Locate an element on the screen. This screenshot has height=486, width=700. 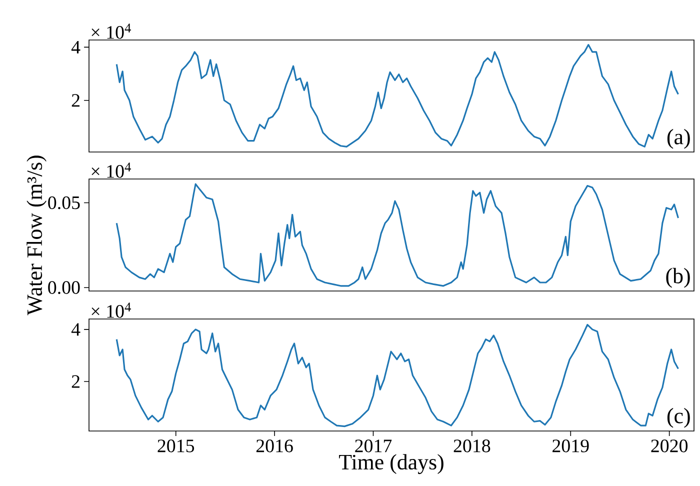
annotation: (b) is located at coordinates (678, 278).